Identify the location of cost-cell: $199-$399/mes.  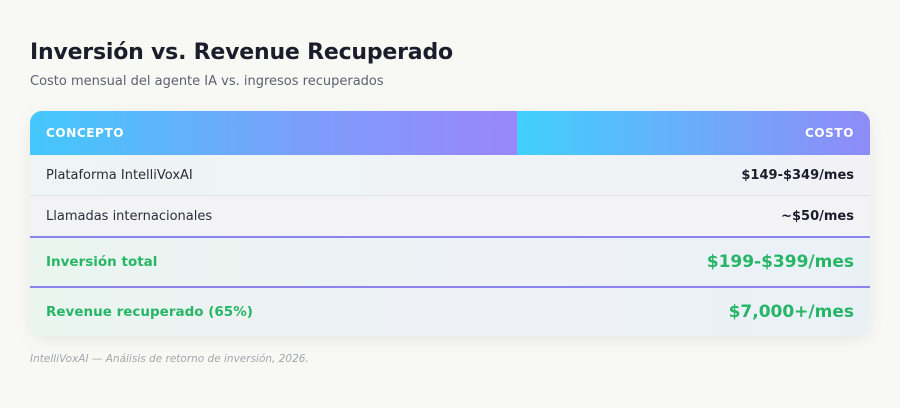
(780, 262).